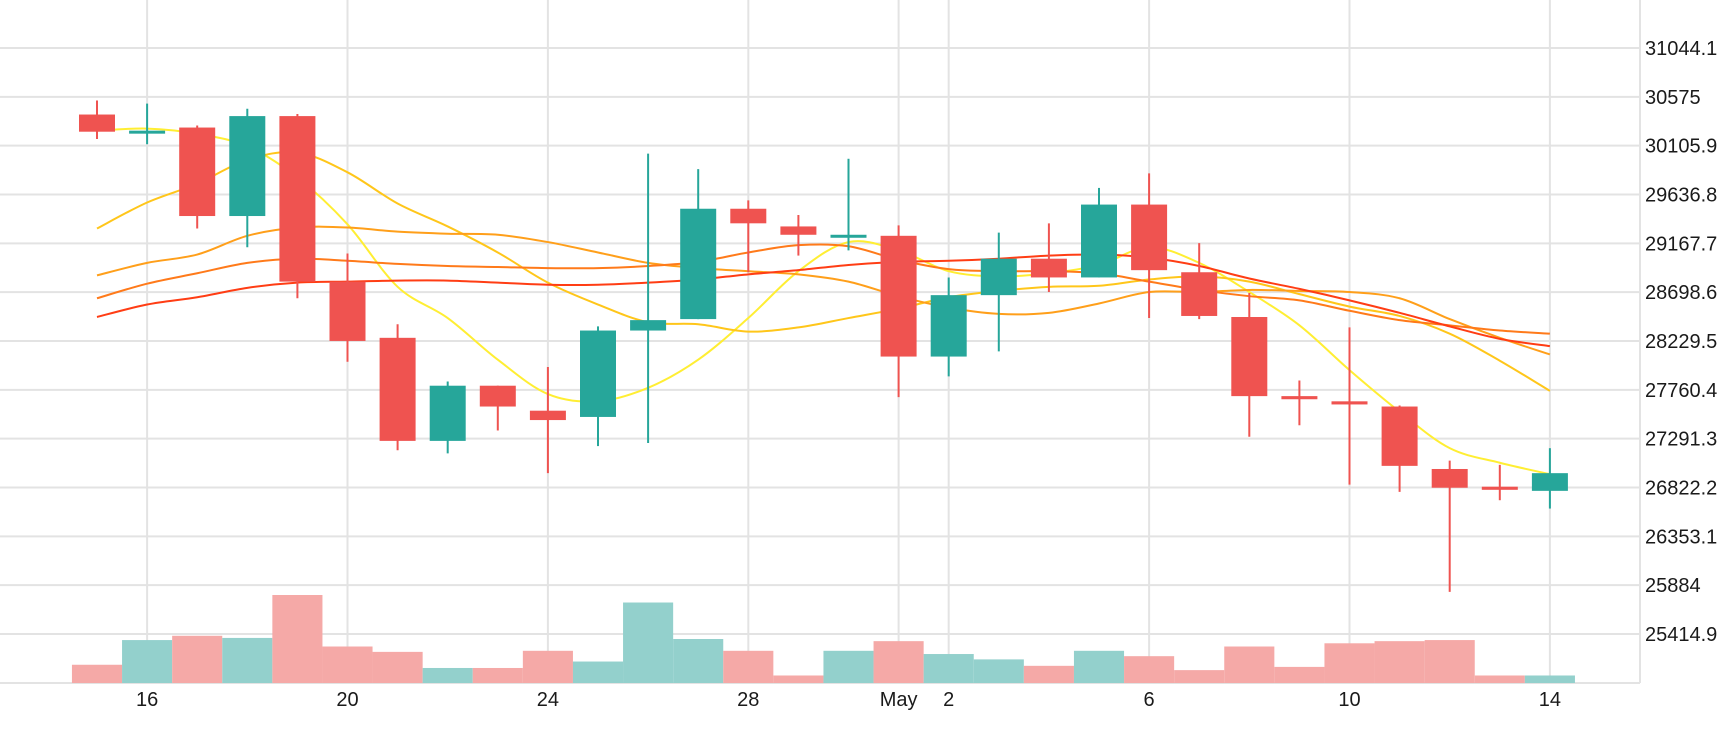 This screenshot has height=730, width=1730. Describe the element at coordinates (1681, 537) in the screenshot. I see `y-tick-label: 26353.1` at that location.